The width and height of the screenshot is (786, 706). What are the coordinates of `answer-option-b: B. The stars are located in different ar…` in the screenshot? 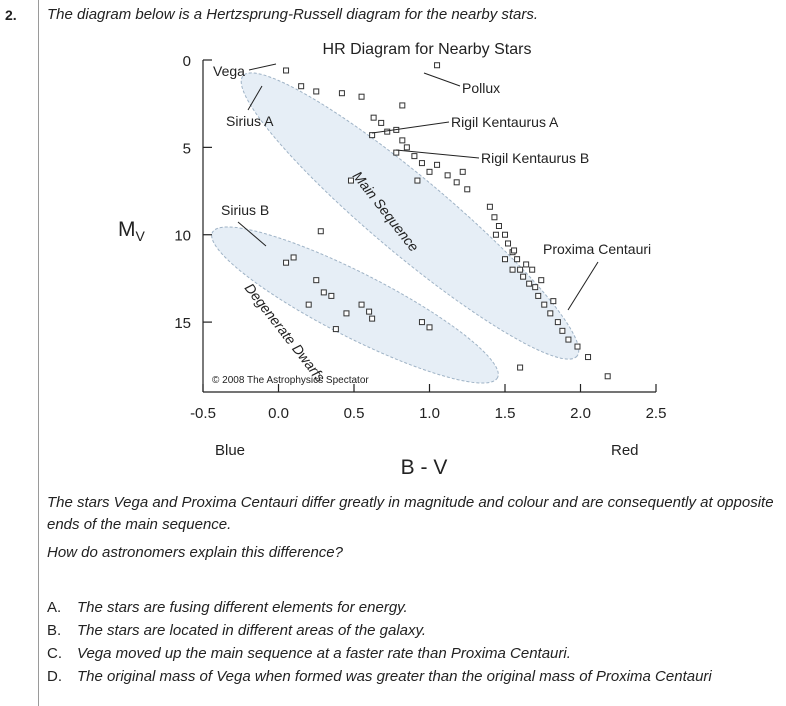 It's located at (412, 630).